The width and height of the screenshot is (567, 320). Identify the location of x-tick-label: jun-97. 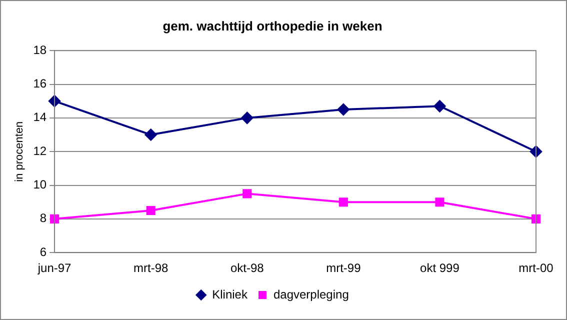
(54, 268).